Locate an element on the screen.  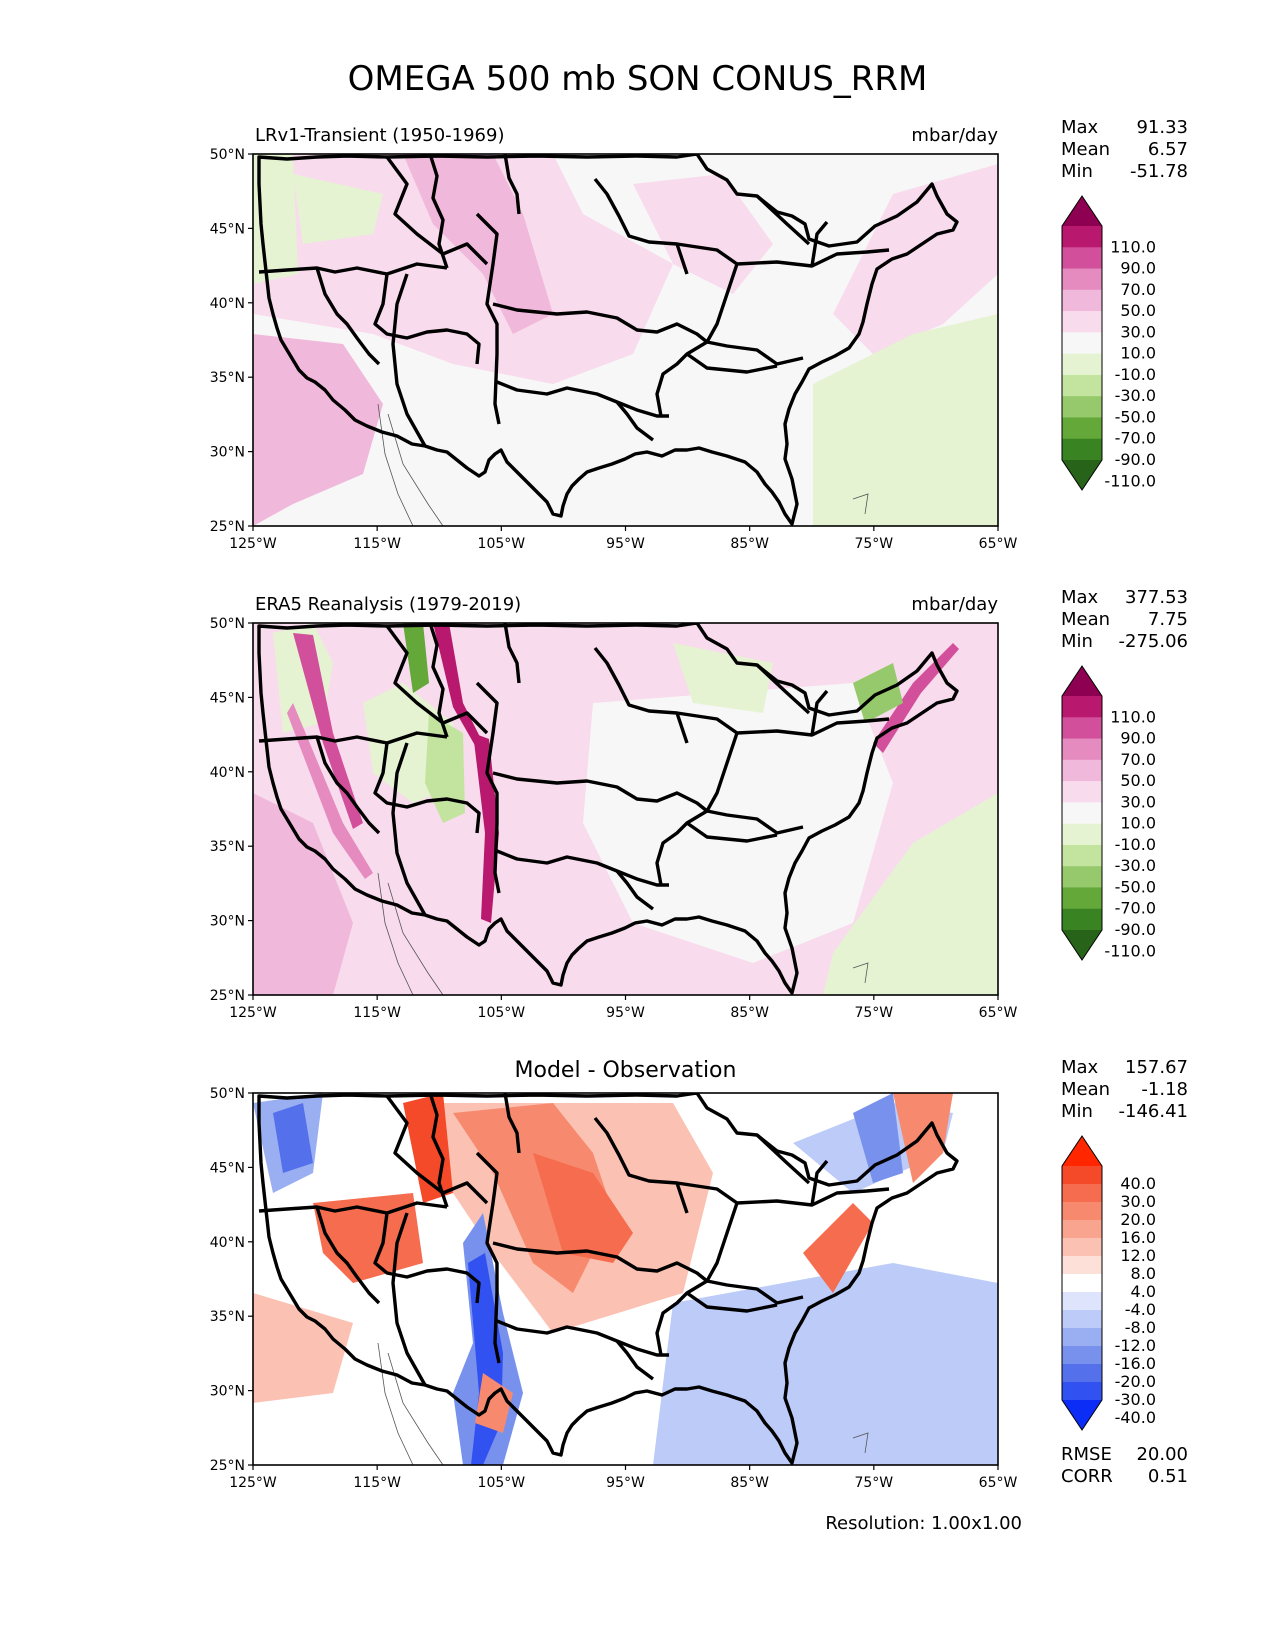
y-tick-label: 40°N is located at coordinates (227, 304).